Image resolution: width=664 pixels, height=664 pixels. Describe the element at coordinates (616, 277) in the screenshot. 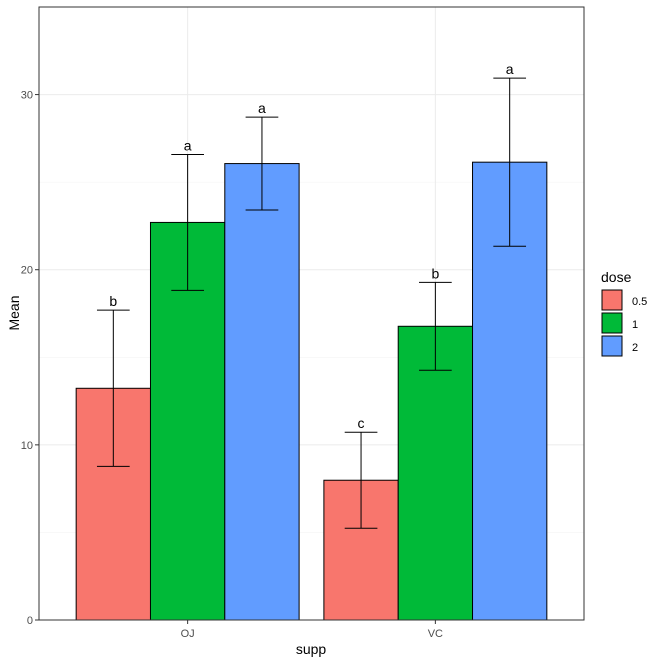

I see `legend-title: dose` at that location.